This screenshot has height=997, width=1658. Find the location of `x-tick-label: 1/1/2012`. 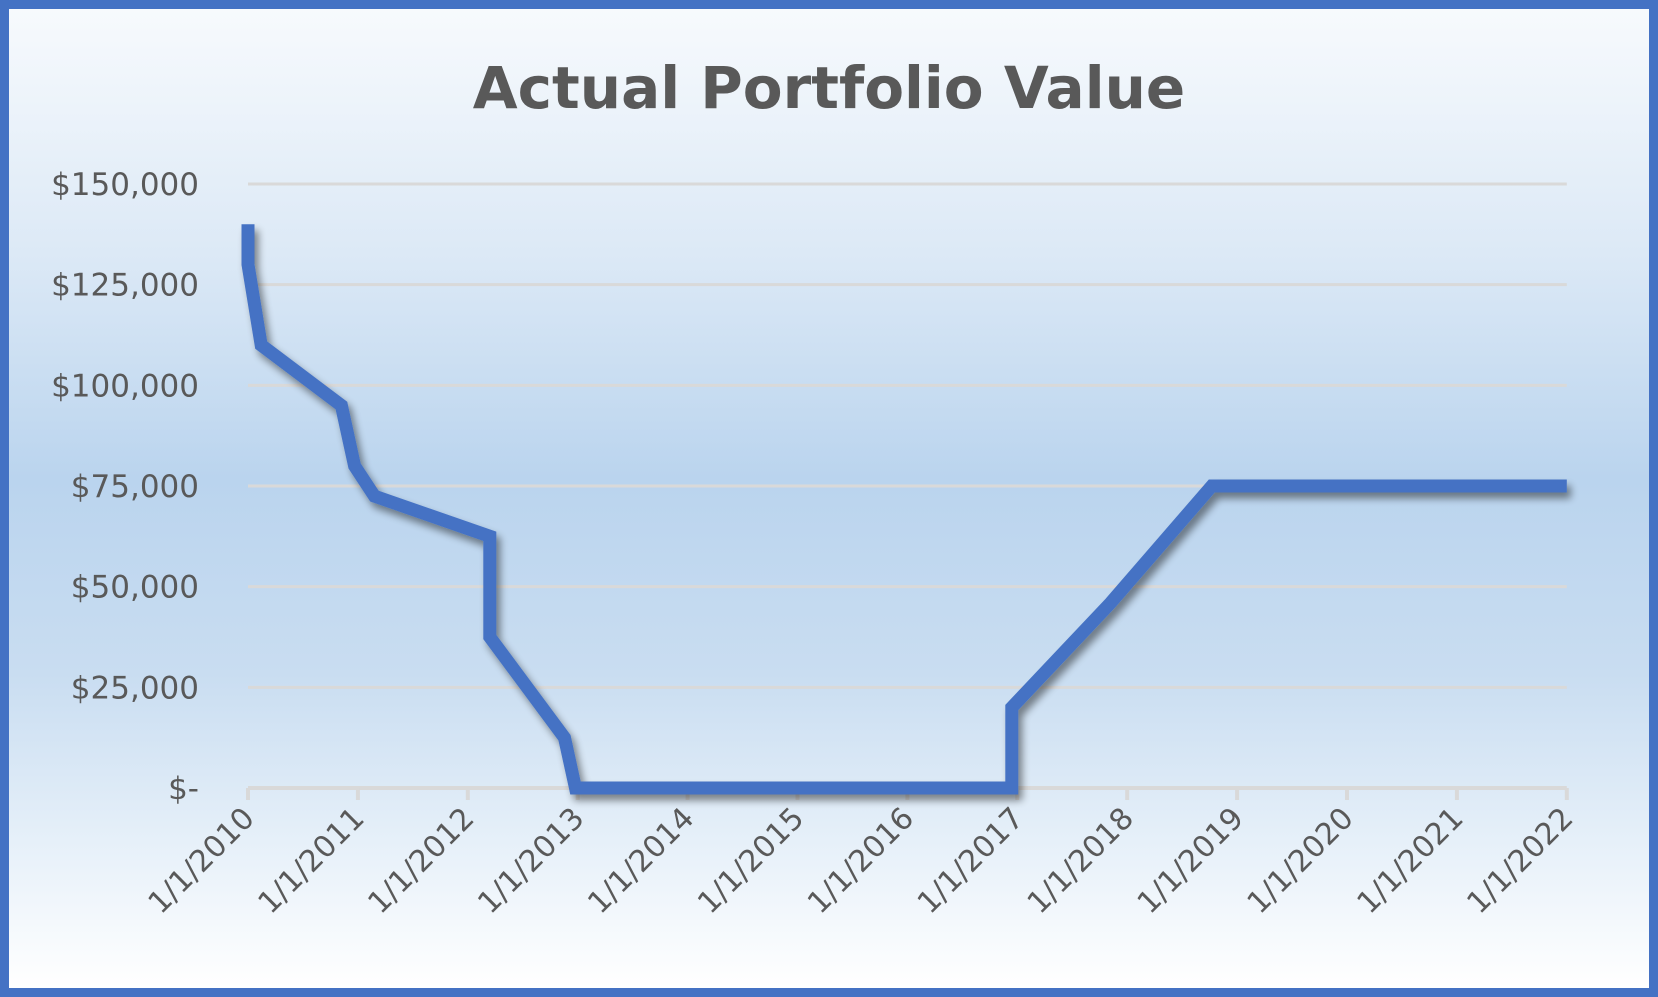

x-tick-label: 1/1/2012 is located at coordinates (421, 861).